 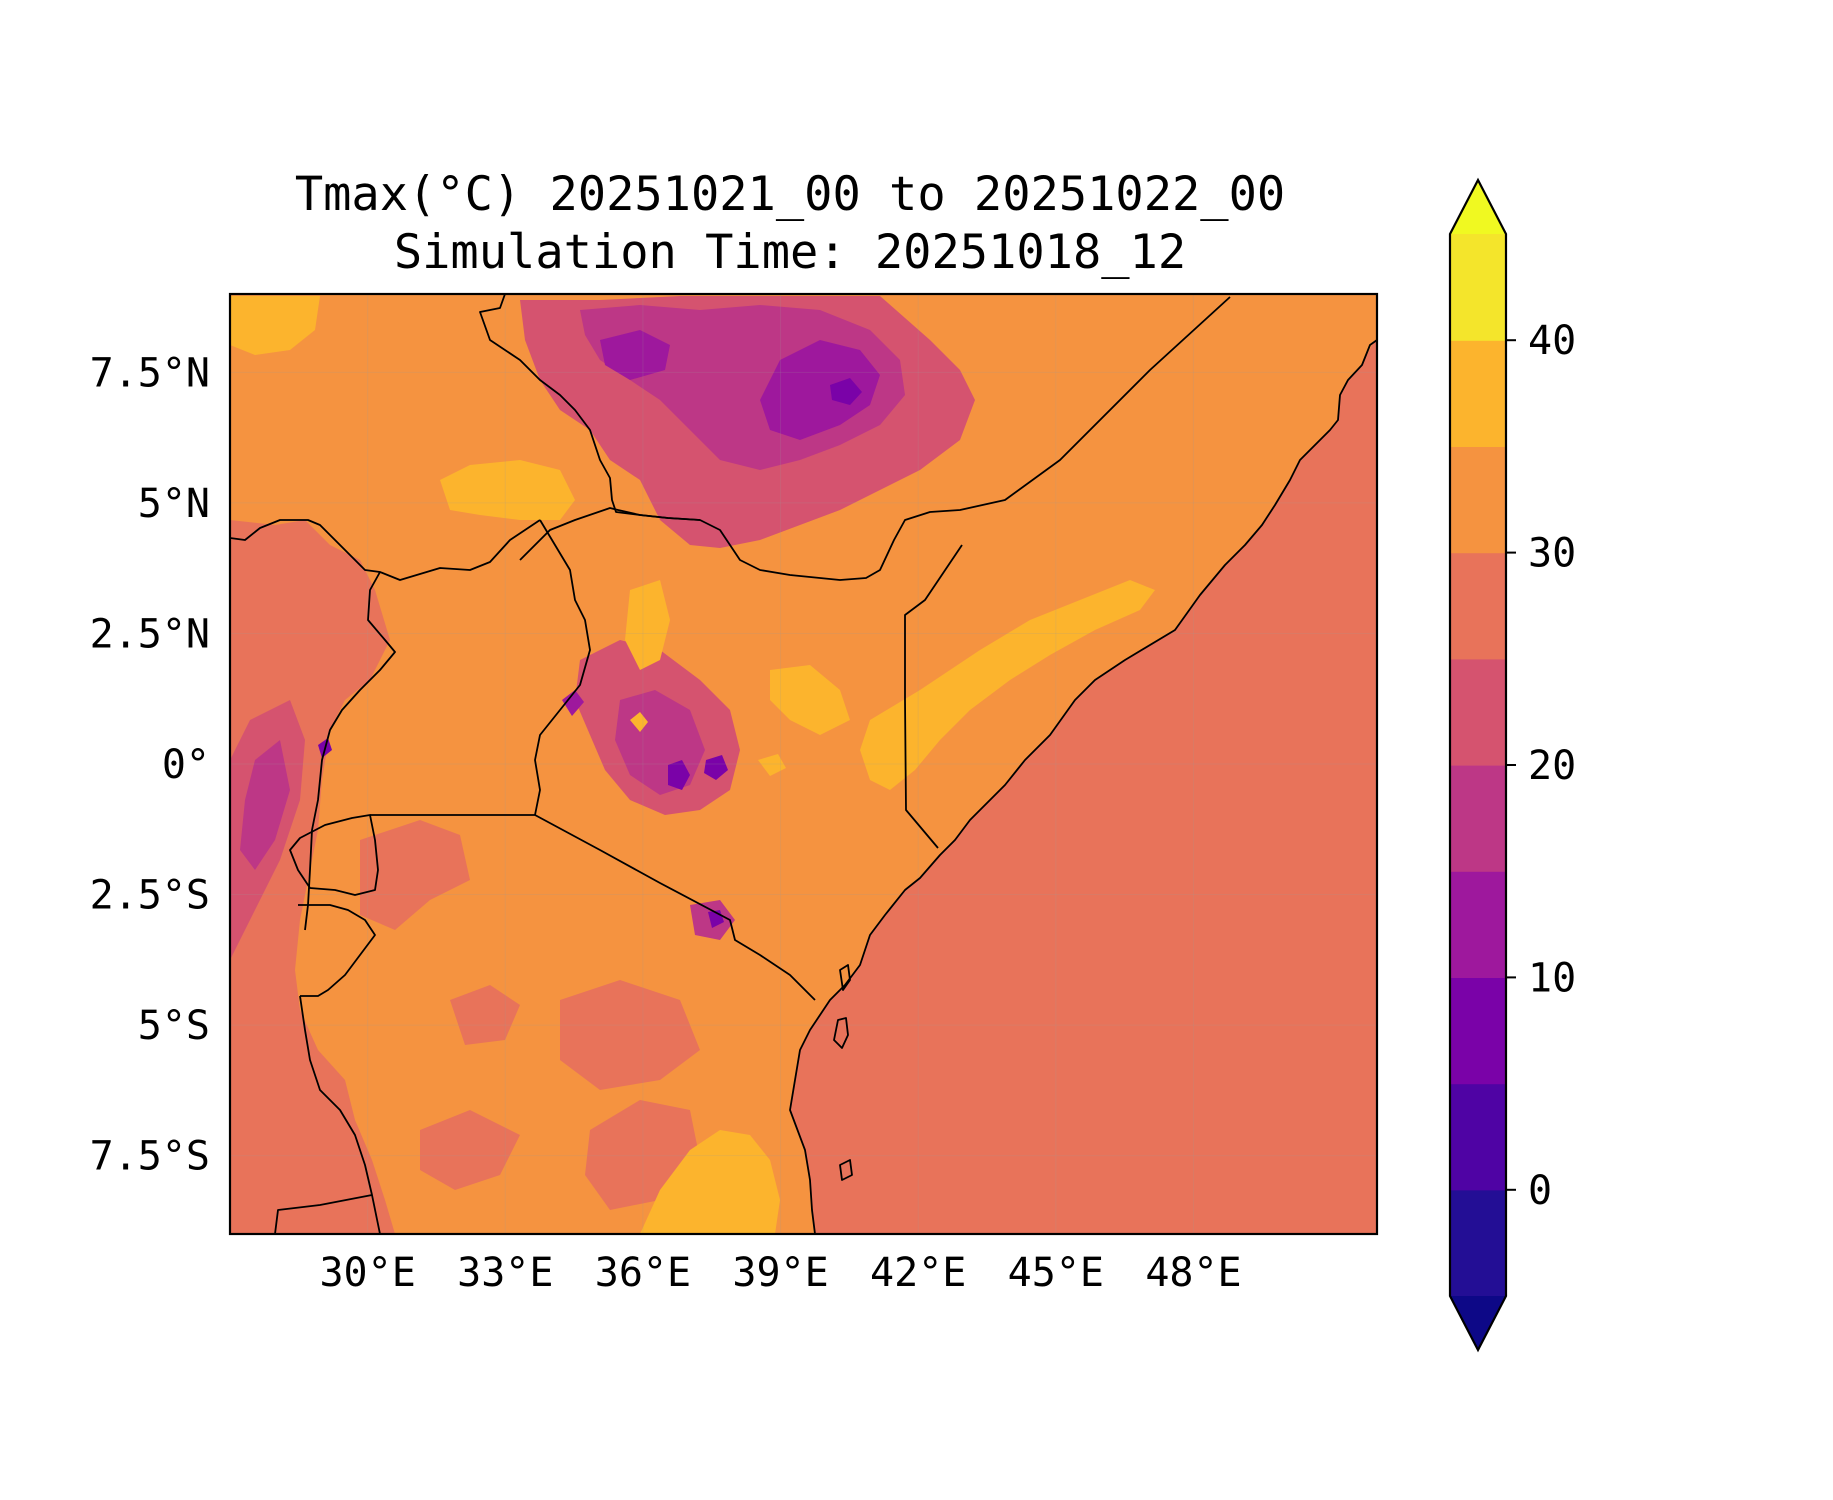 I want to click on y-tick-label: 2.5°S, so click(x=150, y=896).